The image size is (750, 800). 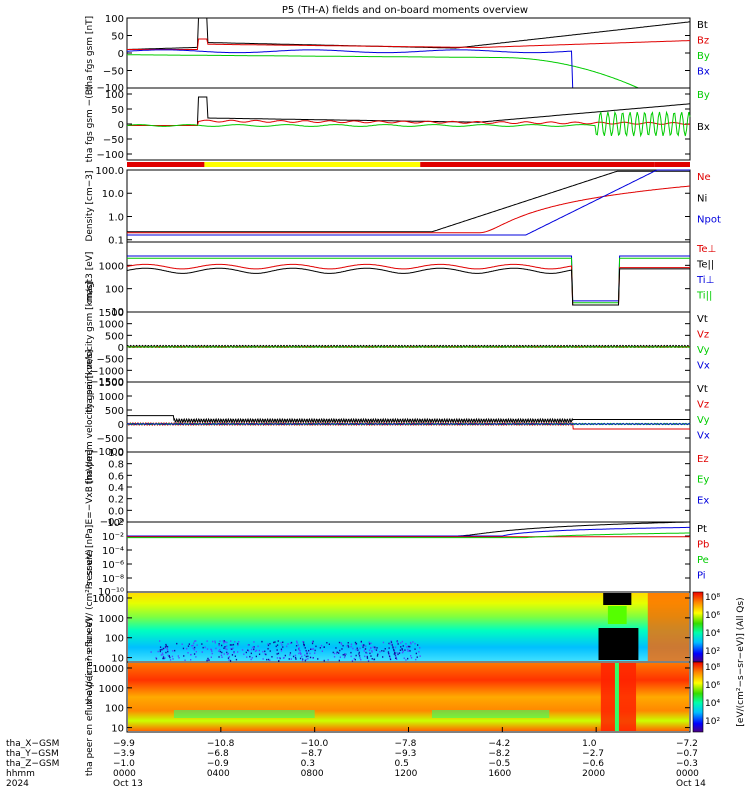 I want to click on y-tick-label: 0.6, so click(x=116, y=476).